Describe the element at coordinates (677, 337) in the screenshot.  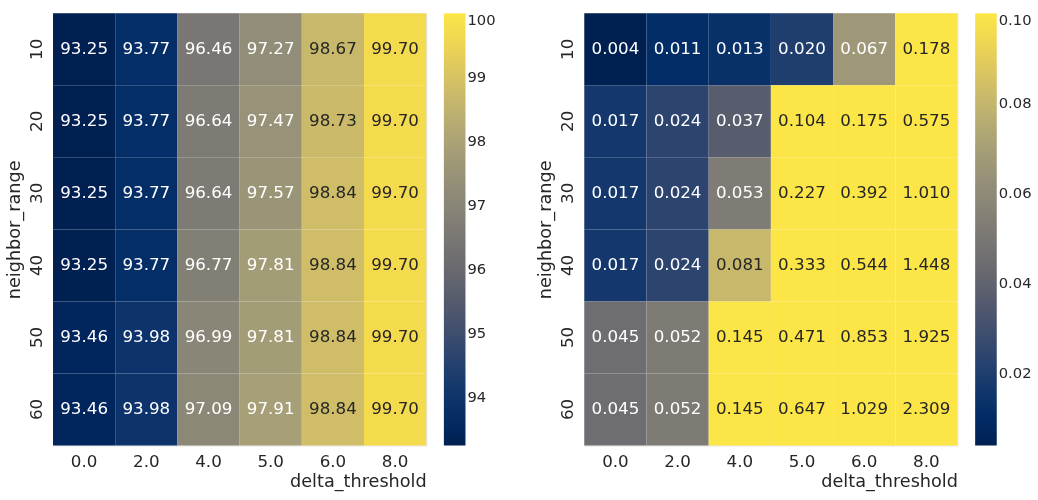
I see `data-label: 0.052` at that location.